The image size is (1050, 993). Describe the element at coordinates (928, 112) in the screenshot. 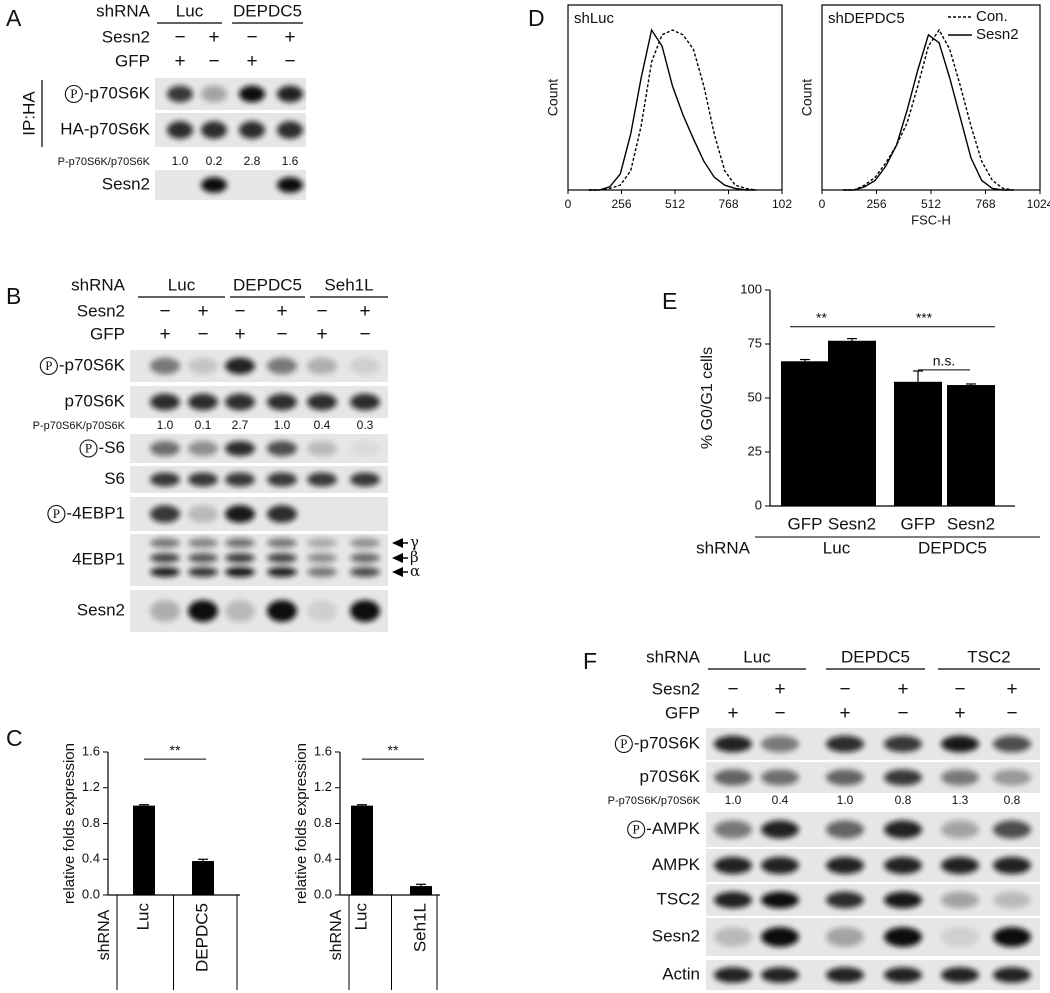

I see `series-line` at that location.